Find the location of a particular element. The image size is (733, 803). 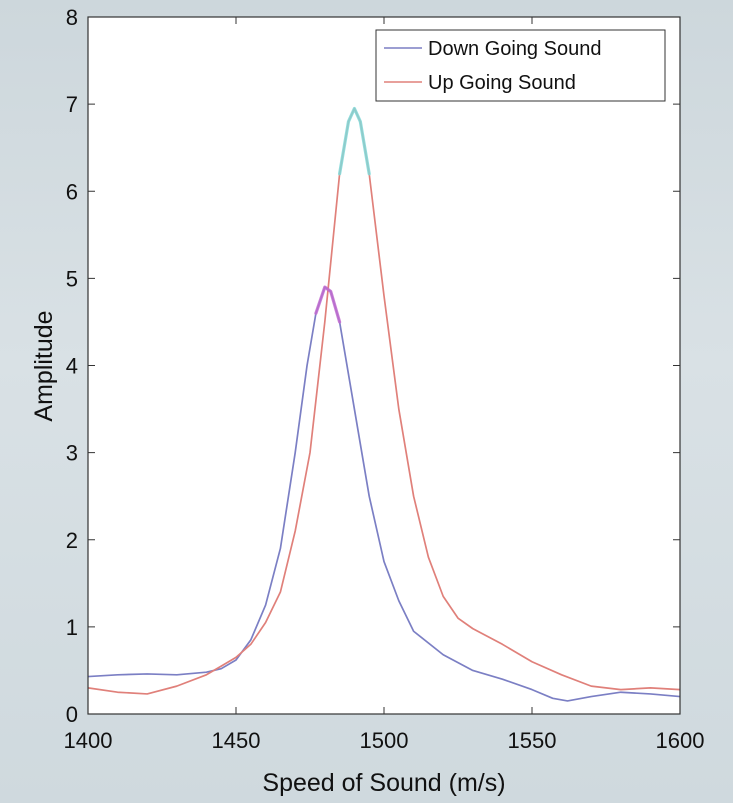

y-tick-label: 7 is located at coordinates (72, 104).